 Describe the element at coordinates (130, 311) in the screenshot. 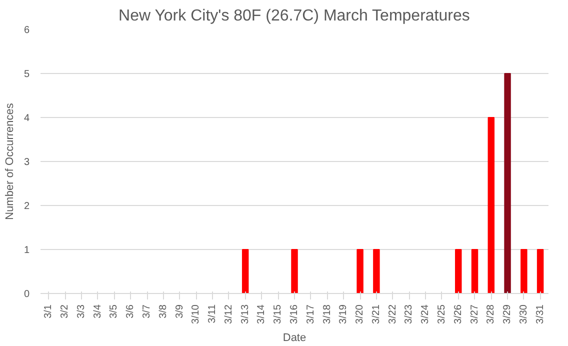

I see `x-tick-label: 3/6` at that location.